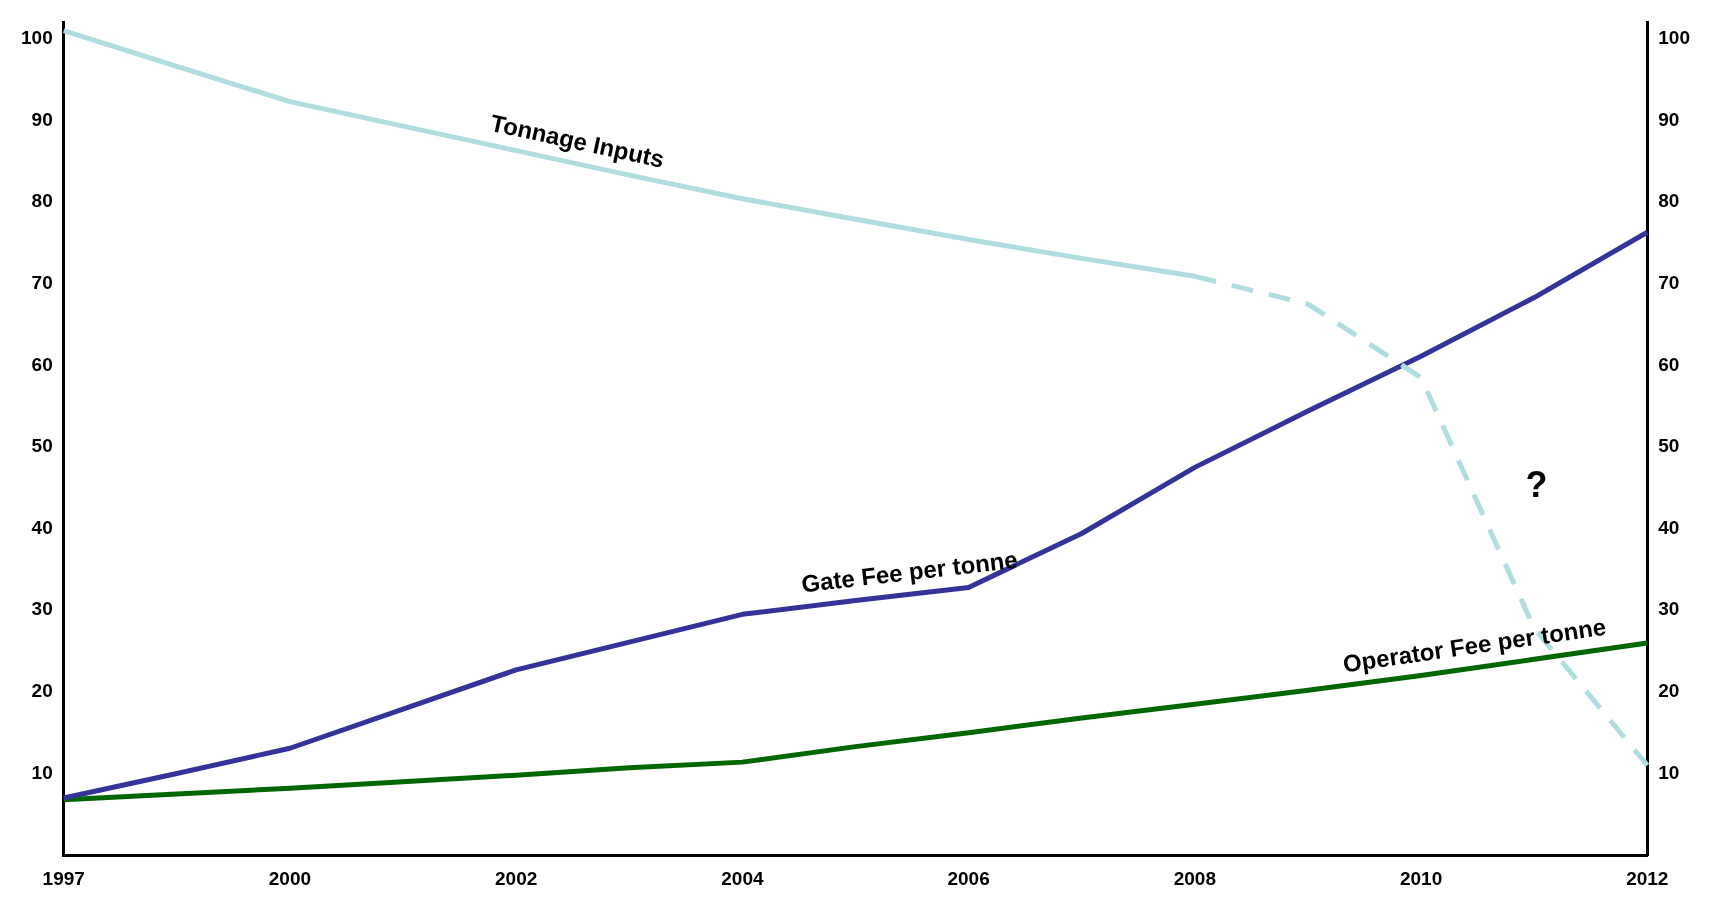  I want to click on y2-tick-label: 90, so click(1669, 119).